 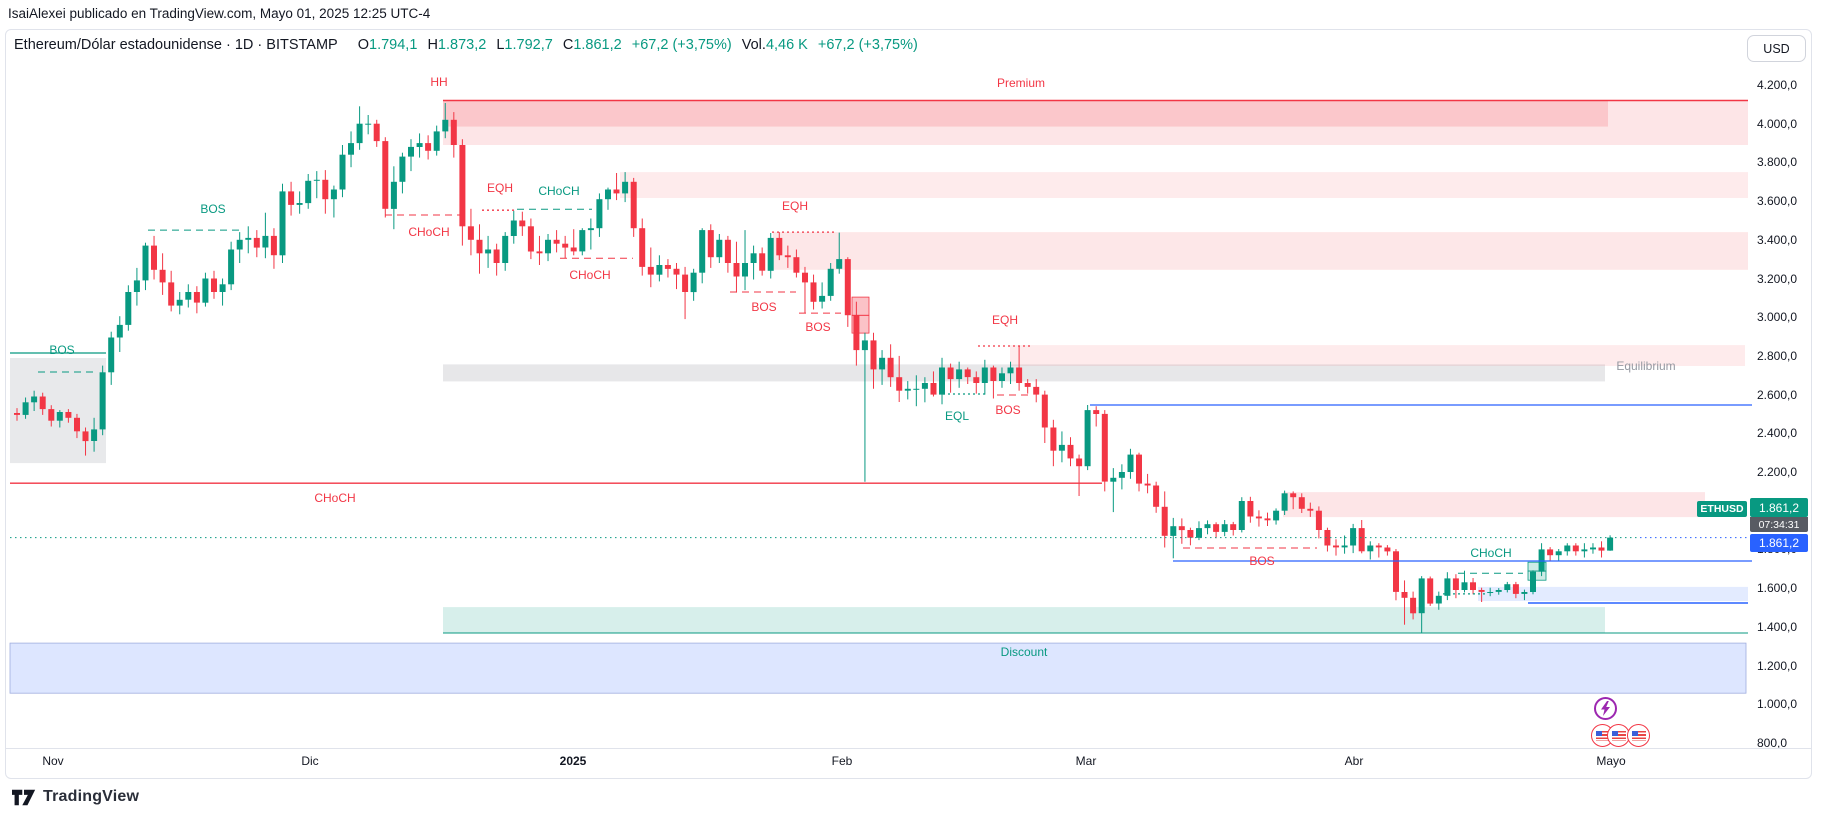 What do you see at coordinates (1777, 704) in the screenshot?
I see `price-tick: 1.000,0` at bounding box center [1777, 704].